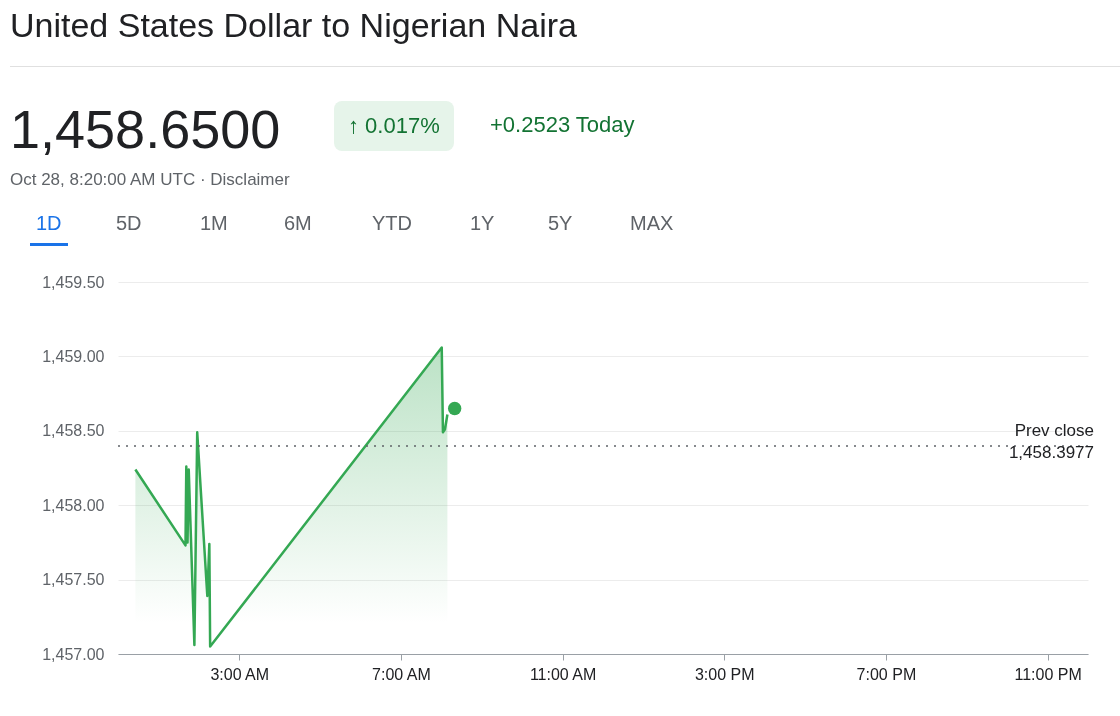 This screenshot has height=716, width=1120. I want to click on y-tick-label: 1,457.50, so click(73, 580).